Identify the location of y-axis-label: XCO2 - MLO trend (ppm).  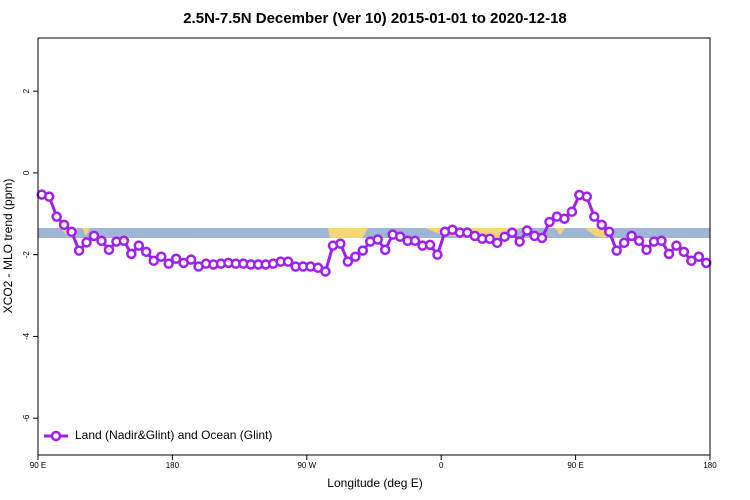
(8, 246).